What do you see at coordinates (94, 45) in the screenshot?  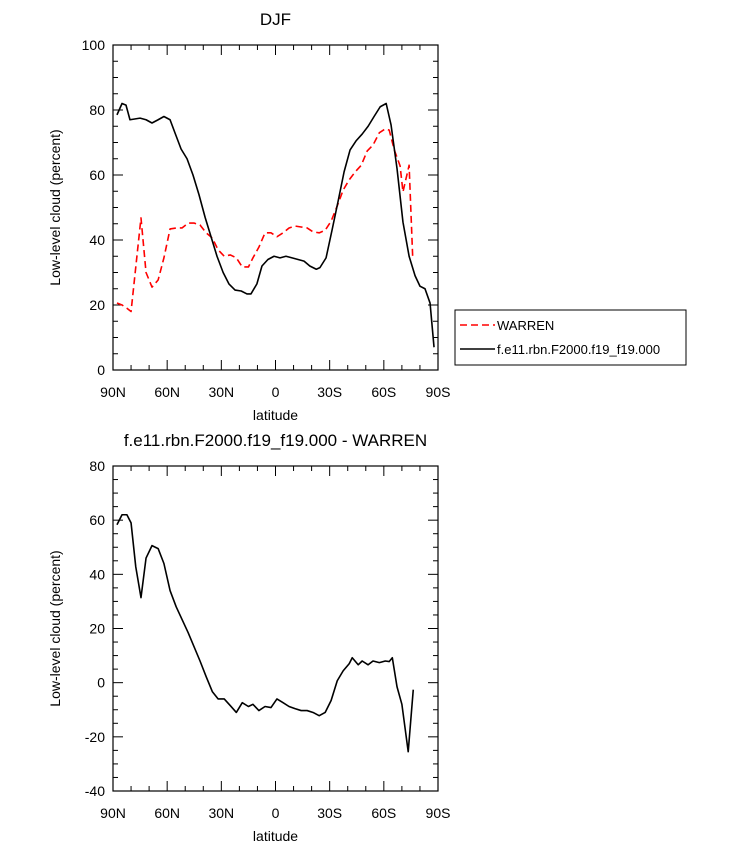 I see `y-tick-label: 100` at bounding box center [94, 45].